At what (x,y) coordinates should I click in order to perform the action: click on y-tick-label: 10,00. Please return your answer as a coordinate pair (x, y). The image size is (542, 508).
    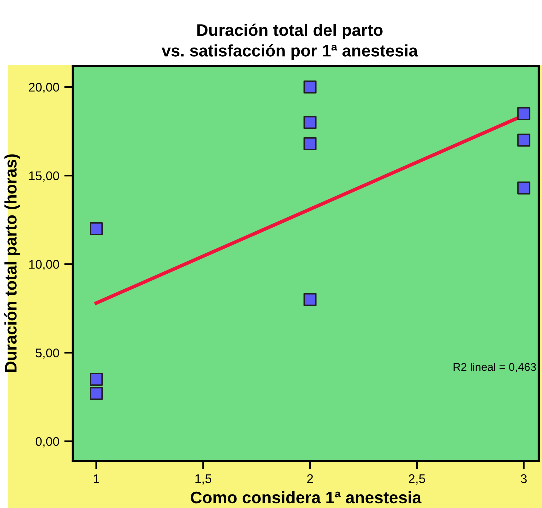
    Looking at the image, I should click on (44, 265).